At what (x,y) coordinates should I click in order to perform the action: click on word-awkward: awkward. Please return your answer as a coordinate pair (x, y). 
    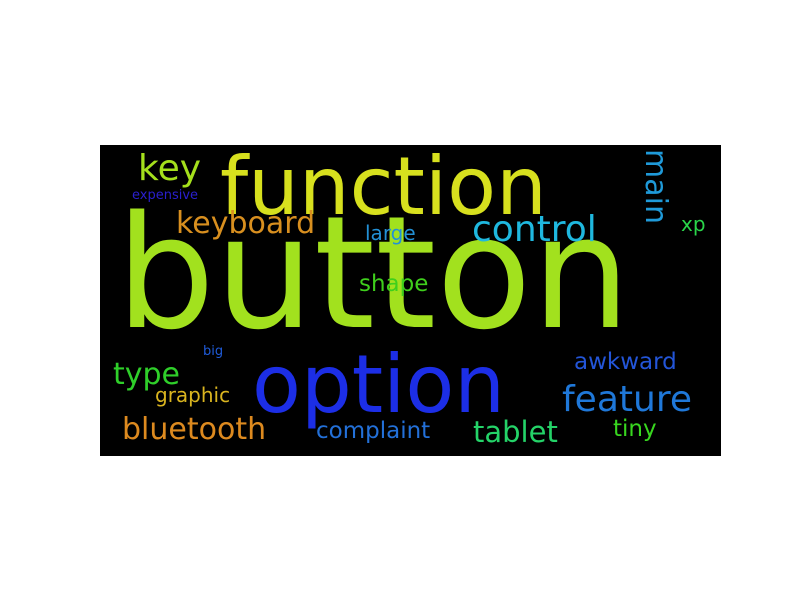
    Looking at the image, I should click on (625, 362).